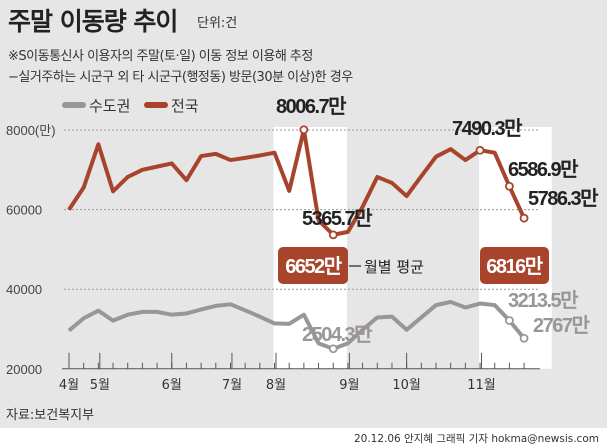  Describe the element at coordinates (561, 325) in the screenshot. I see `label-capital-last: 2767만` at that location.